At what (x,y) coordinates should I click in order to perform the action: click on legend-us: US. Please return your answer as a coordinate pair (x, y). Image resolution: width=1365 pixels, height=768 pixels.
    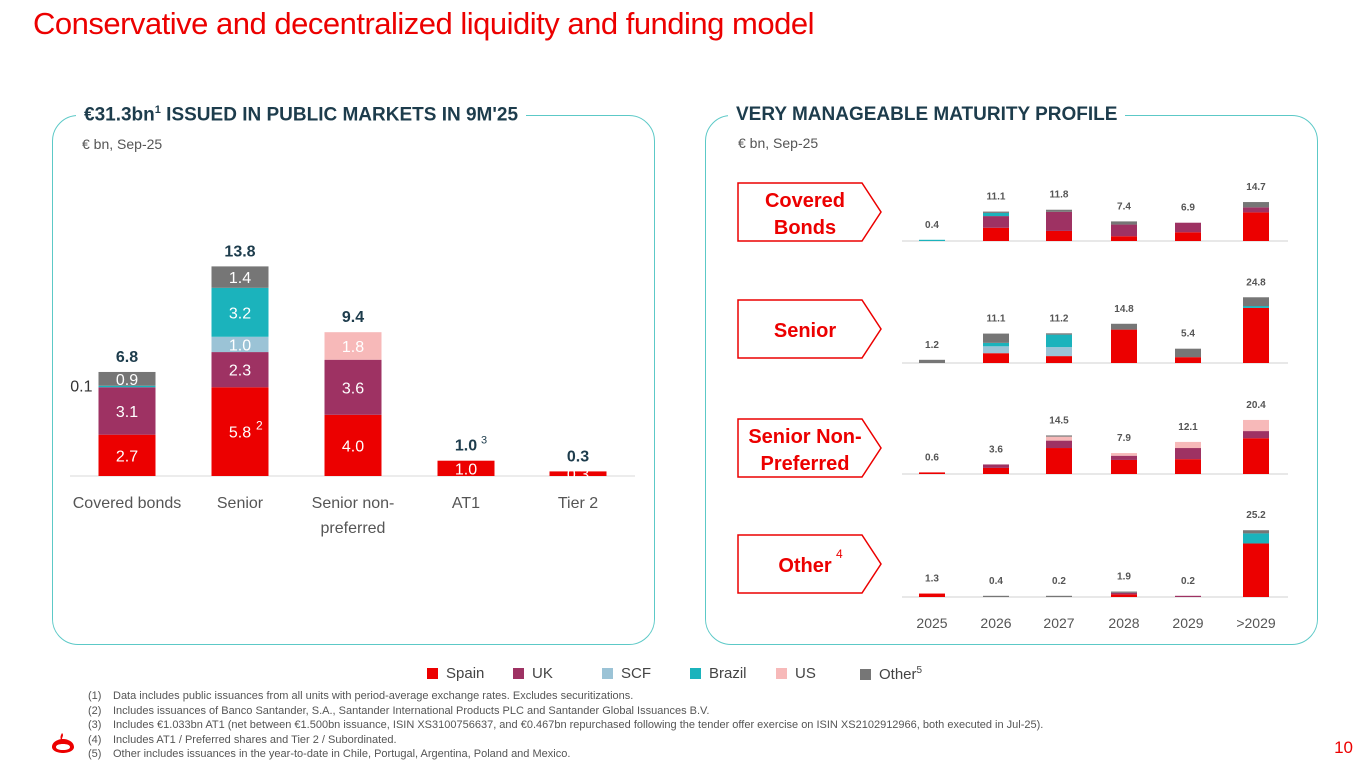
    Looking at the image, I should click on (796, 673).